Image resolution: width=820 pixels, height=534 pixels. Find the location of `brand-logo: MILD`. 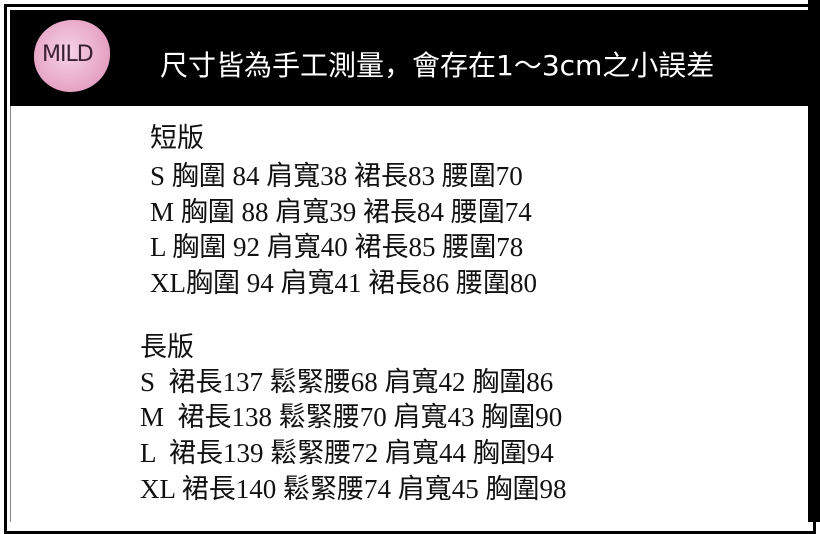

brand-logo: MILD is located at coordinates (72, 56).